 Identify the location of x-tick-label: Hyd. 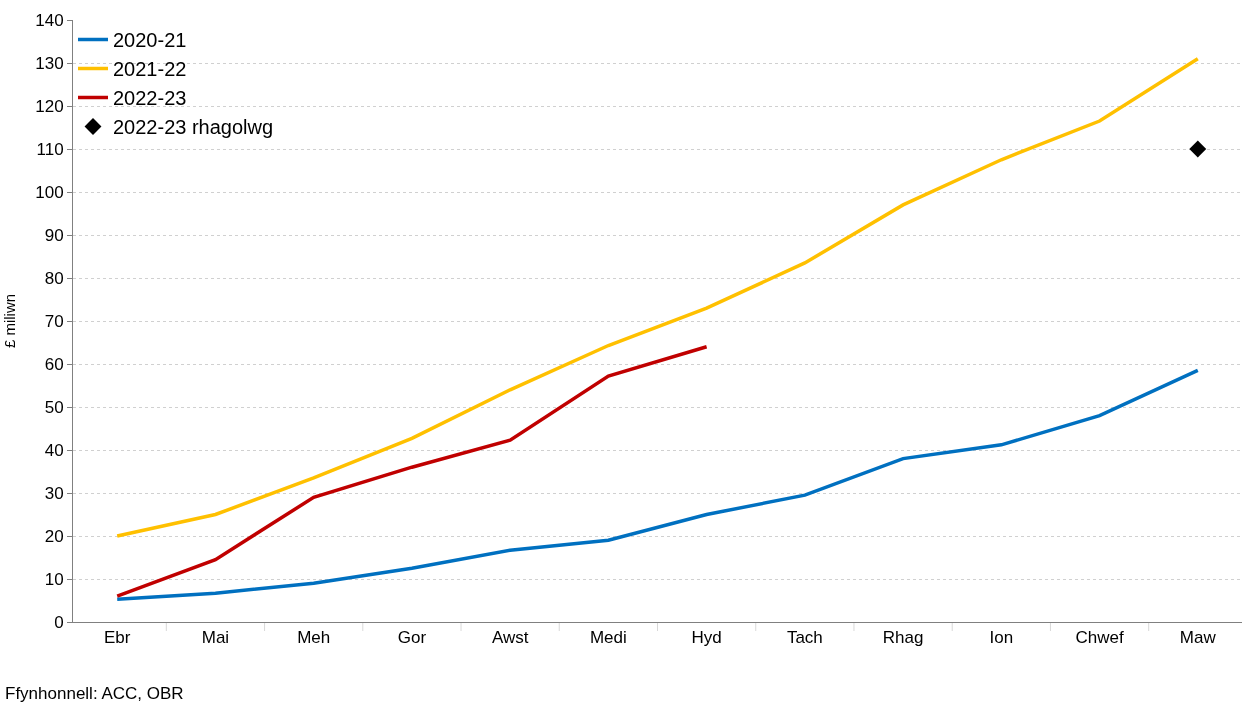
(706, 638).